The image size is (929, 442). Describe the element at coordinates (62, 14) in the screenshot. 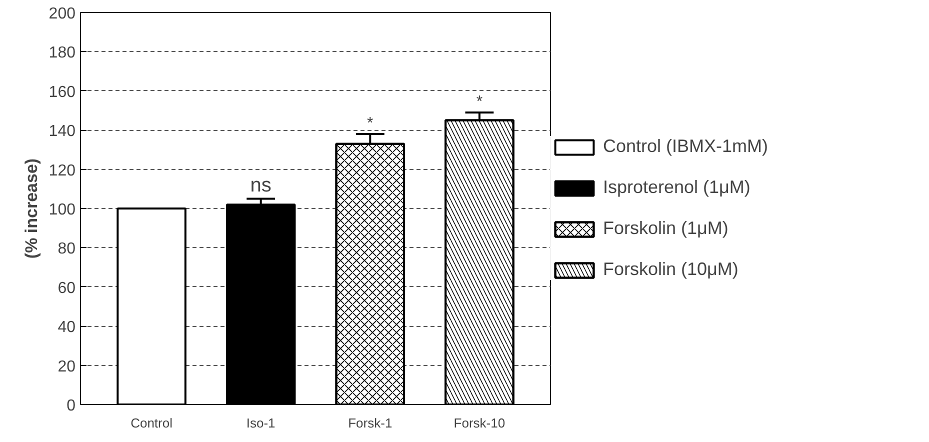

I see `y-tick-label: 200` at that location.